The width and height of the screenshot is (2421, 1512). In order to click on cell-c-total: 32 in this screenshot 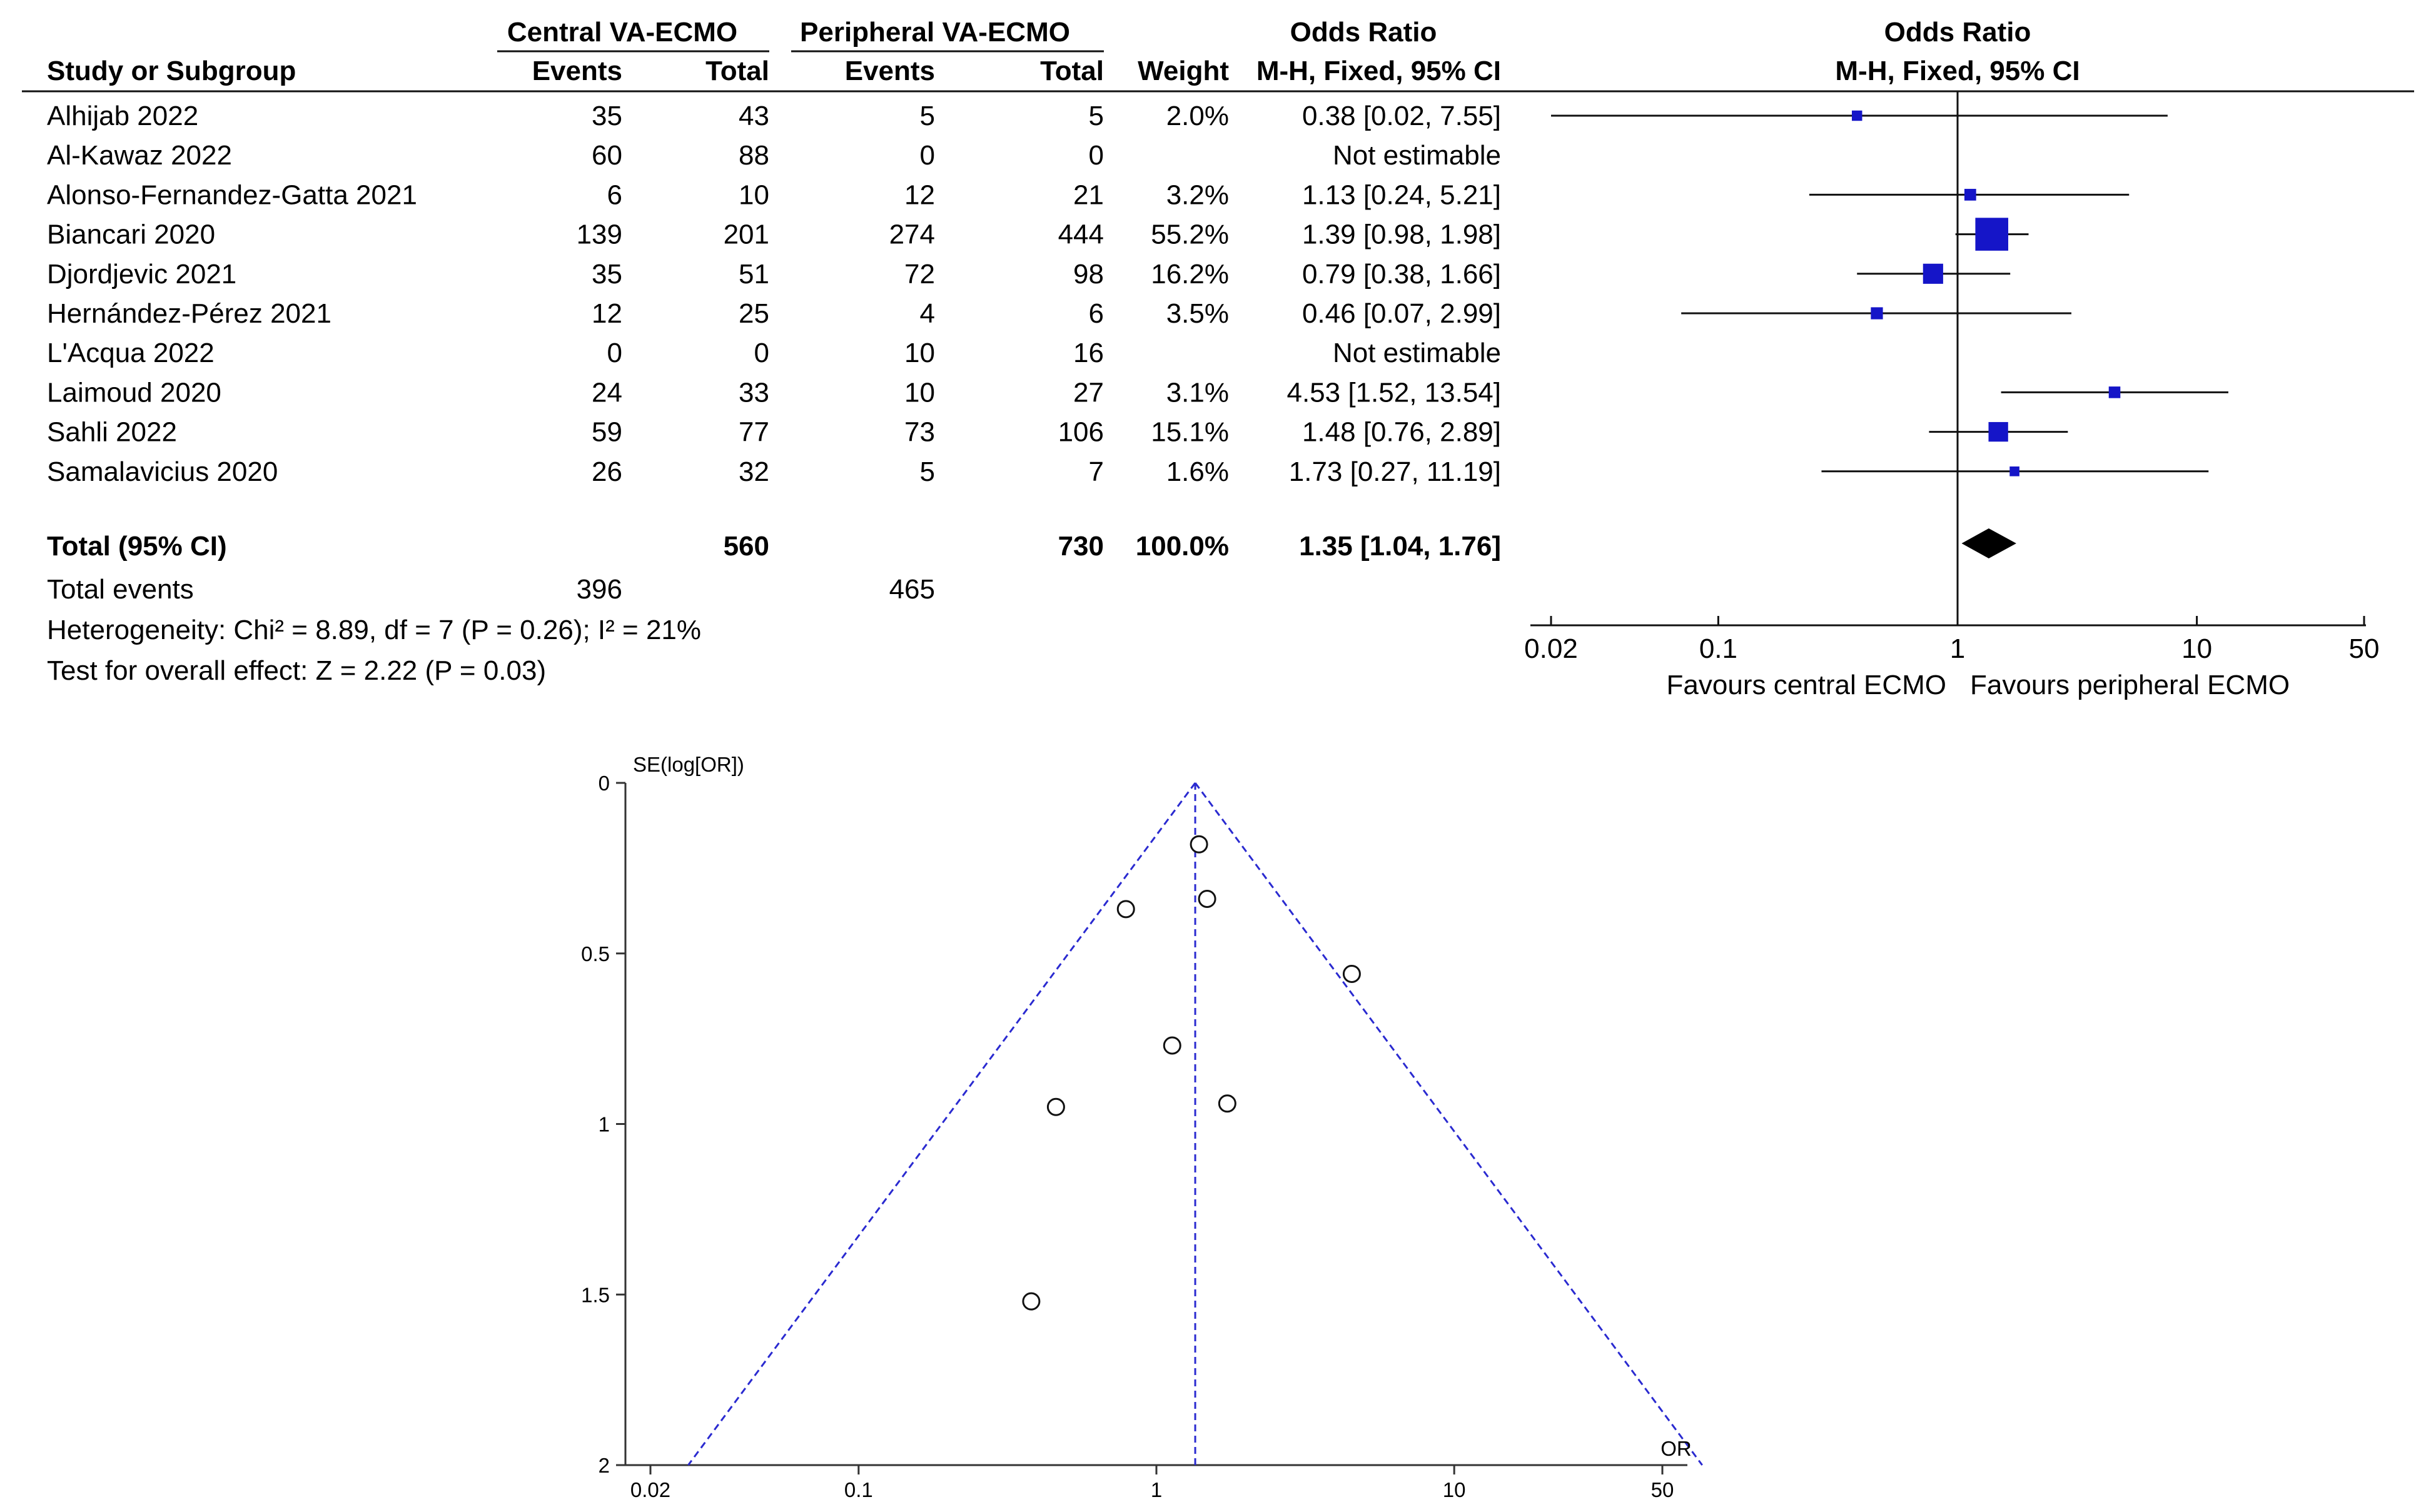, I will do `click(754, 472)`.